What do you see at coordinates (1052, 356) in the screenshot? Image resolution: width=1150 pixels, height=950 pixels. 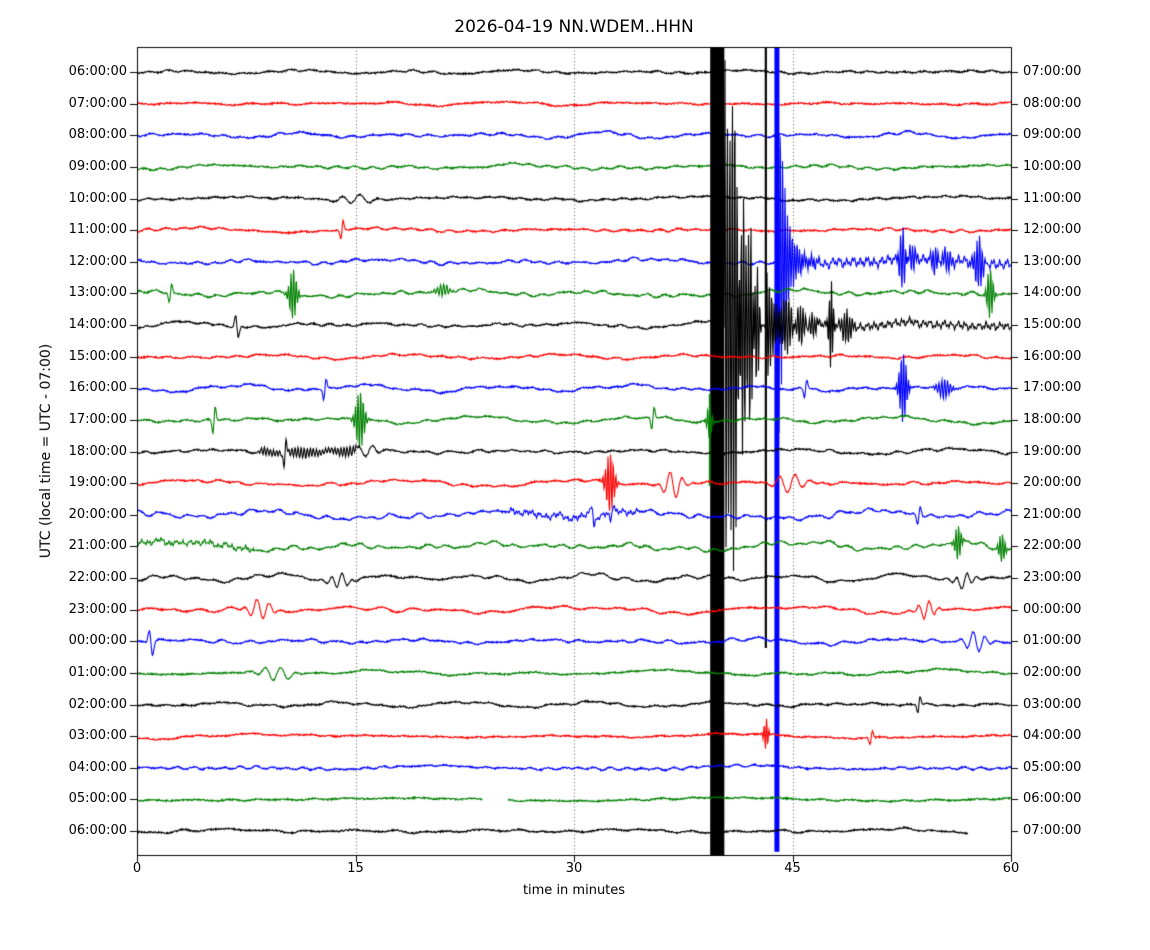 I see `time-label-right: 16:00:00` at bounding box center [1052, 356].